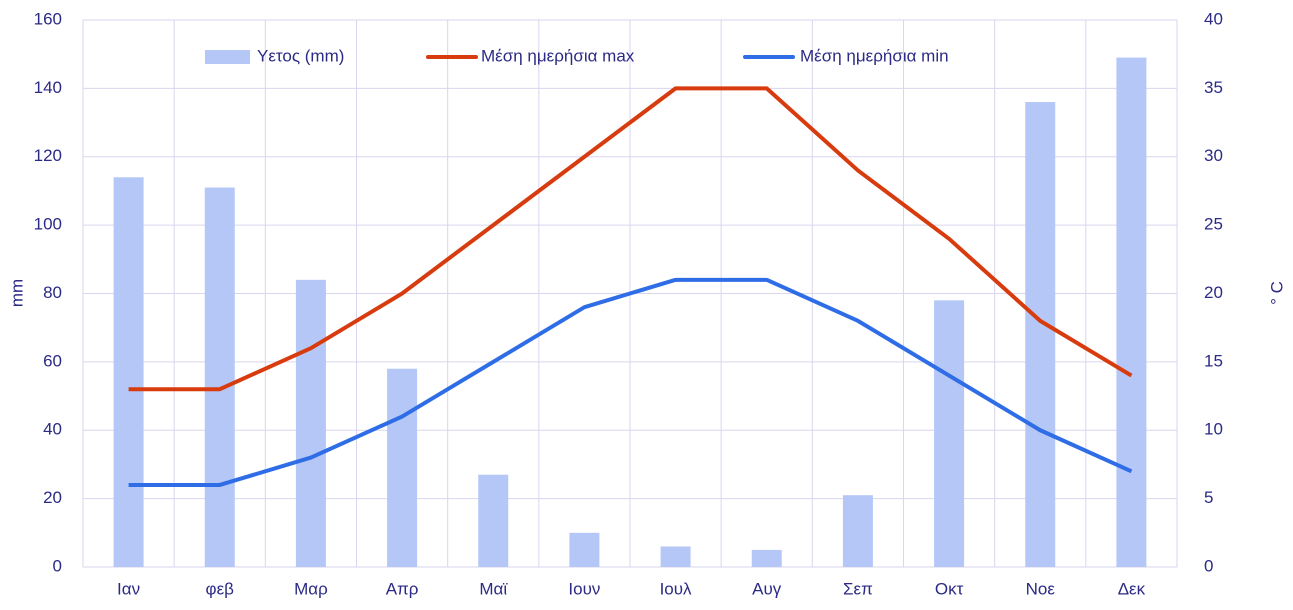 The image size is (1293, 610). Describe the element at coordinates (949, 588) in the screenshot. I see `x-tick-label: Οκτ` at that location.